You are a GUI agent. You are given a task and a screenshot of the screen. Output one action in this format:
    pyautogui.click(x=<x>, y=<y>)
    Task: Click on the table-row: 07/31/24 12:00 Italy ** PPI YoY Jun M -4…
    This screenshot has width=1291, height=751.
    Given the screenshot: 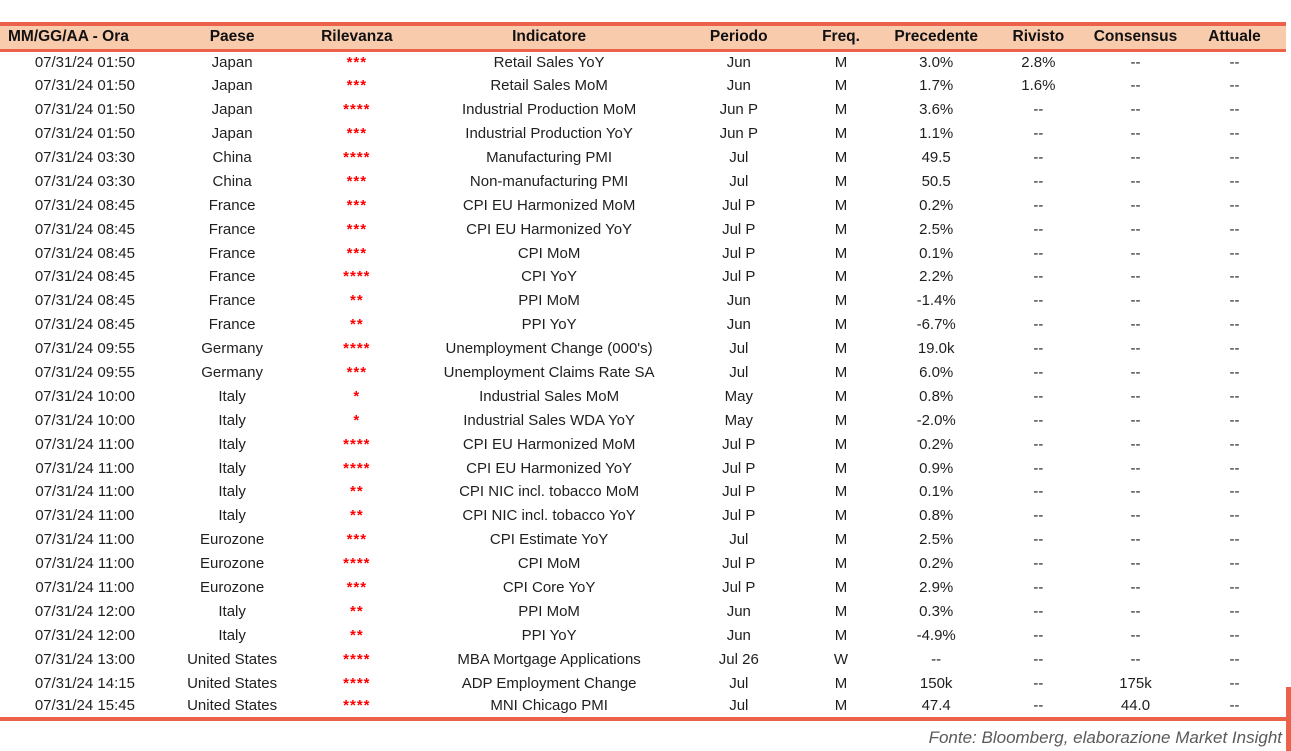 What is the action you would take?
    pyautogui.click(x=643, y=635)
    